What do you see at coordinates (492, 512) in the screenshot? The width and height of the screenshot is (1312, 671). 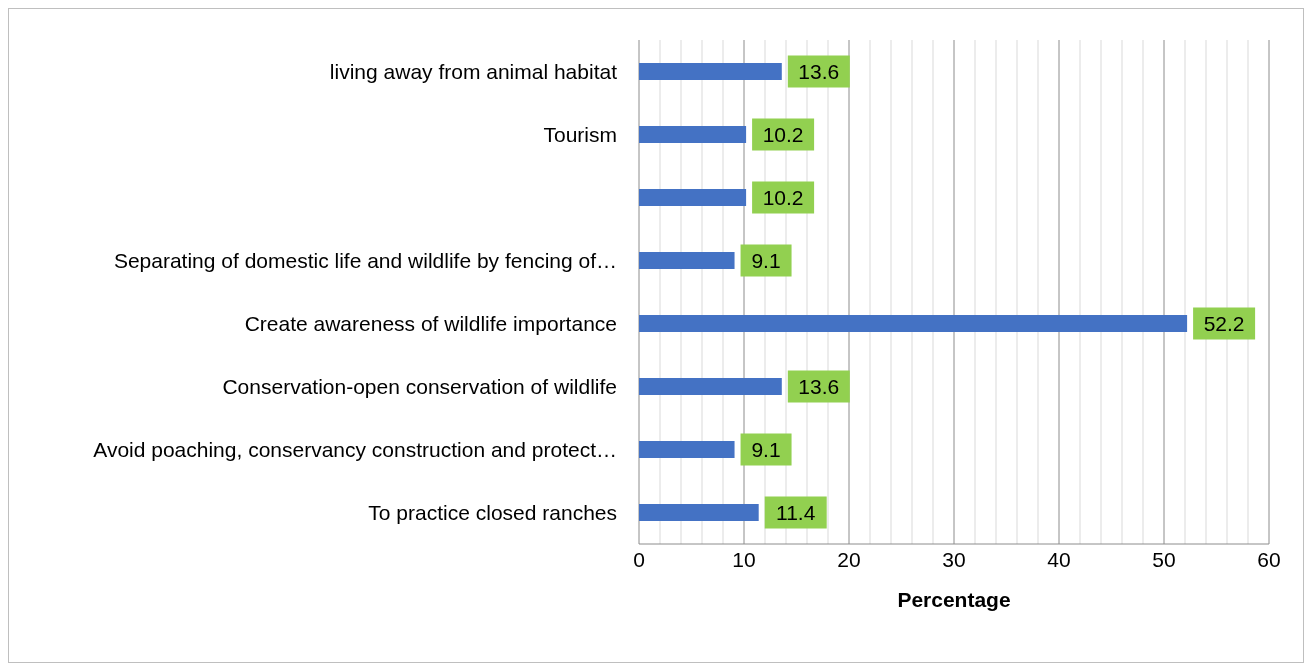 I see `y-tick-label: To practice closed ranches` at bounding box center [492, 512].